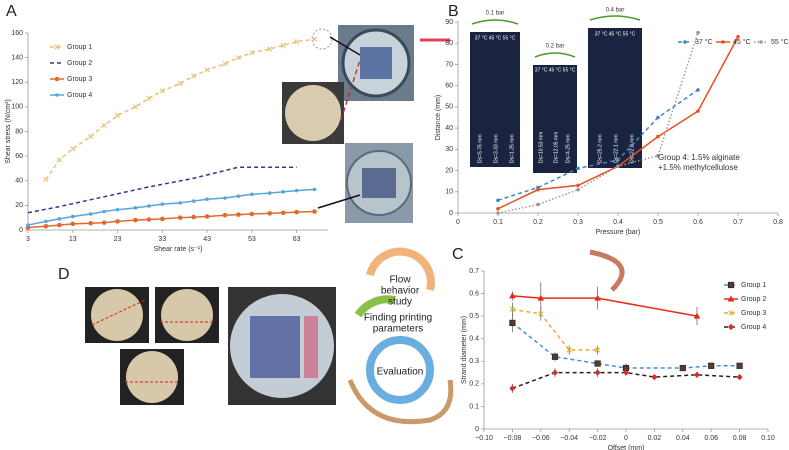 The image size is (789, 450). I want to click on link-arrow, so click(607, 270).